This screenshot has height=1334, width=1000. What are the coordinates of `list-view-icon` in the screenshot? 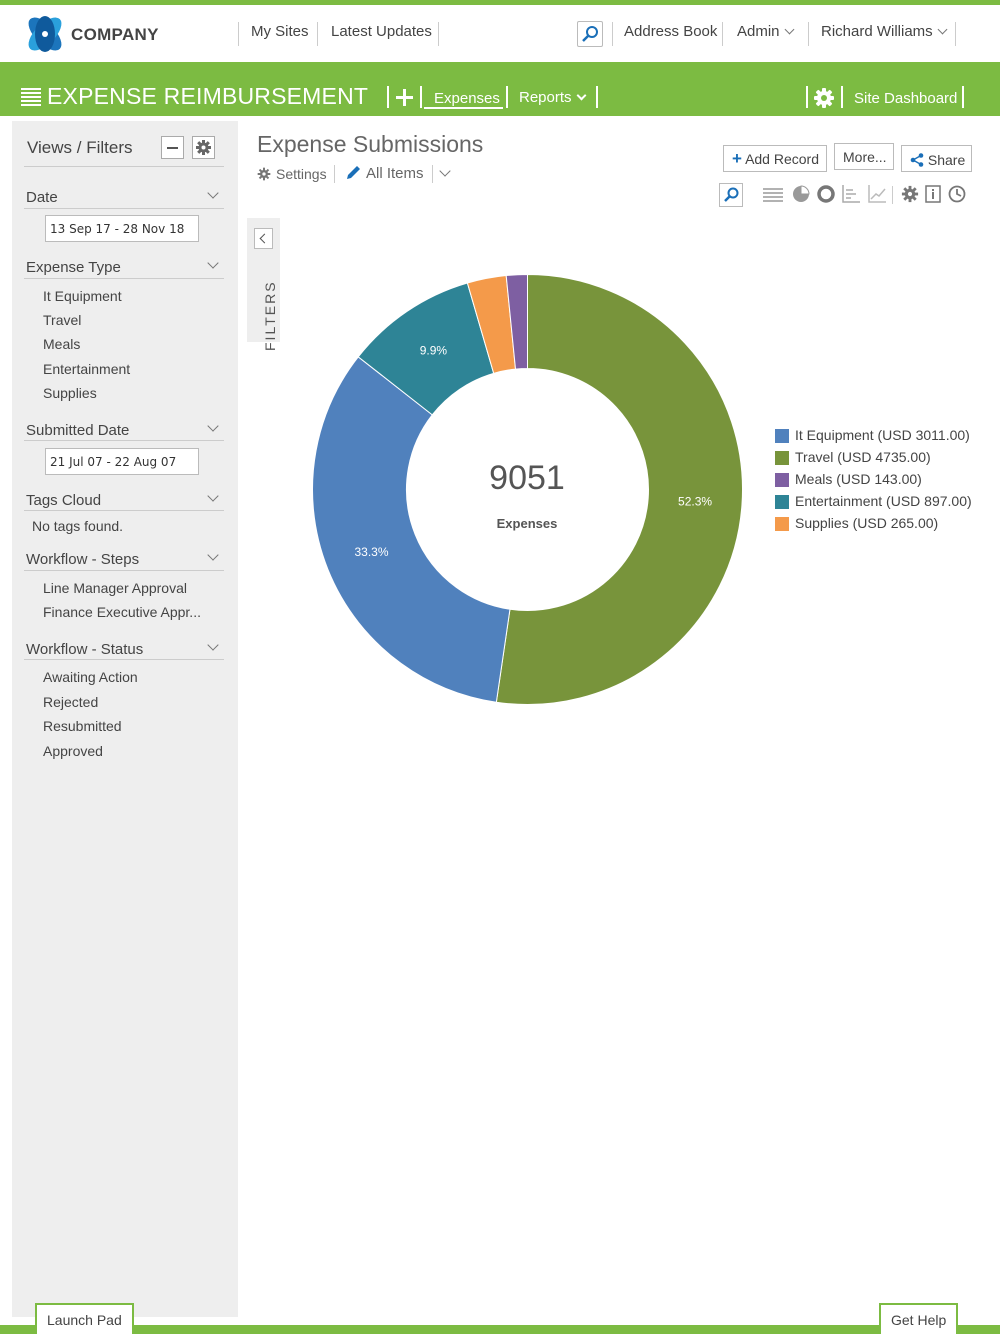 It's located at (773, 194).